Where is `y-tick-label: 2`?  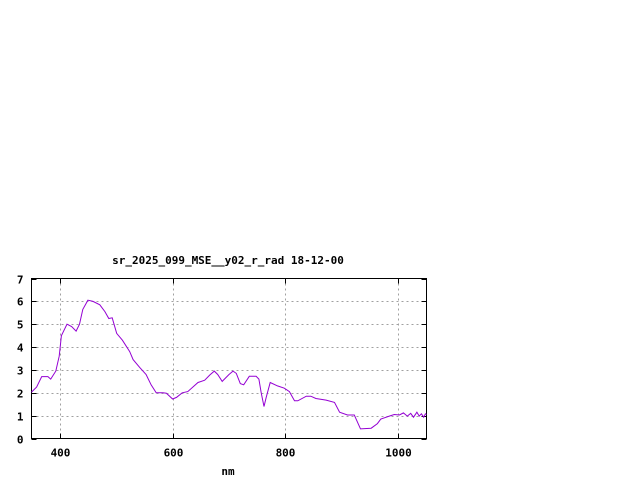
y-tick-label: 2 is located at coordinates (20, 394).